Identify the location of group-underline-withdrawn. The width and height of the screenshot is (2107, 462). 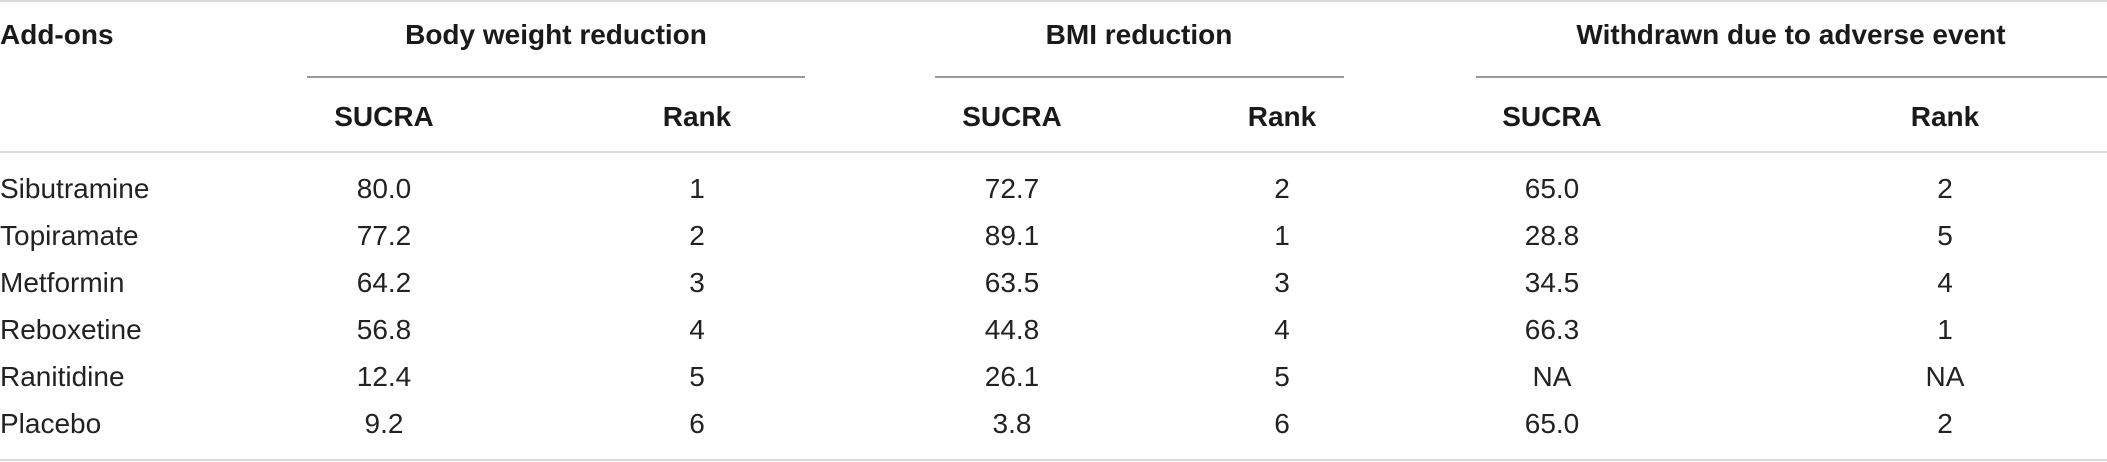
(1791, 77).